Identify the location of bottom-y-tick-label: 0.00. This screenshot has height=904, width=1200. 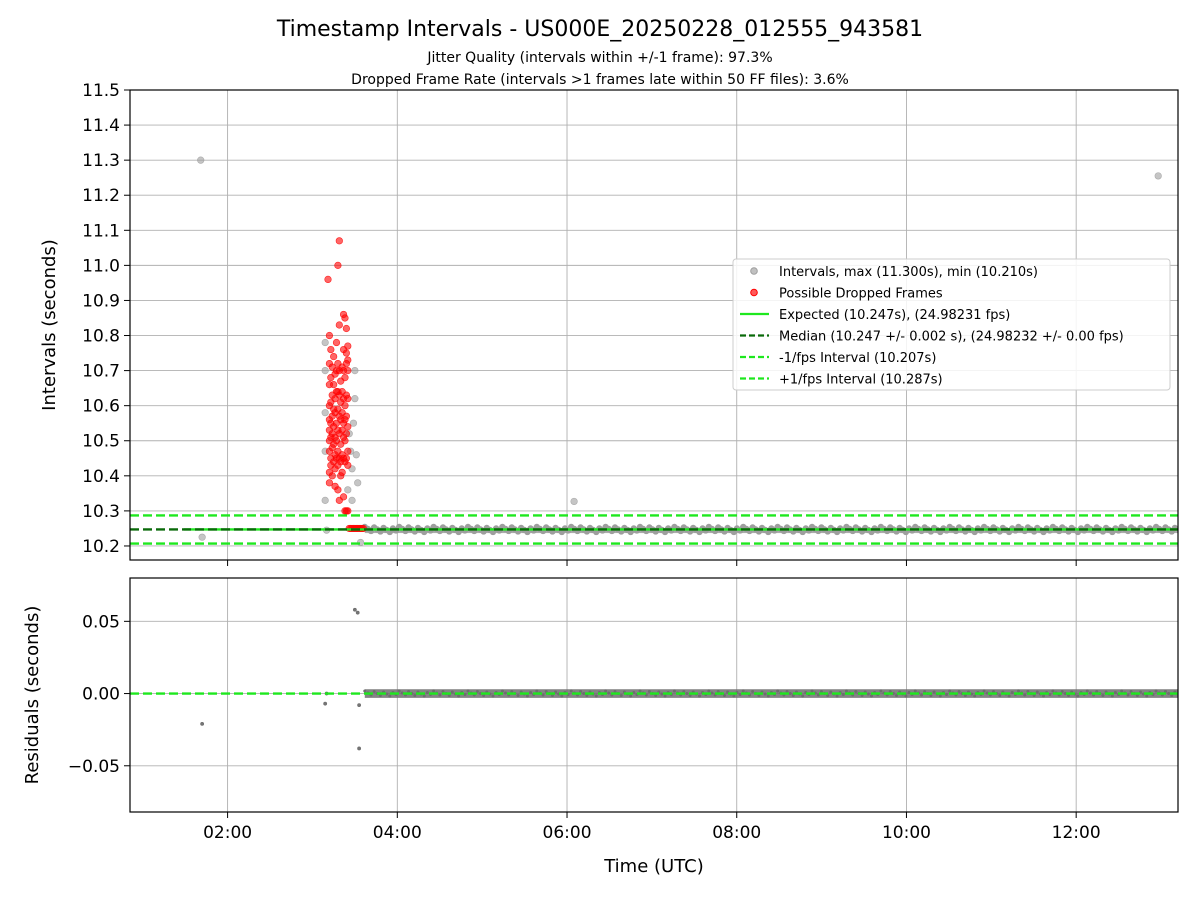
(101, 695).